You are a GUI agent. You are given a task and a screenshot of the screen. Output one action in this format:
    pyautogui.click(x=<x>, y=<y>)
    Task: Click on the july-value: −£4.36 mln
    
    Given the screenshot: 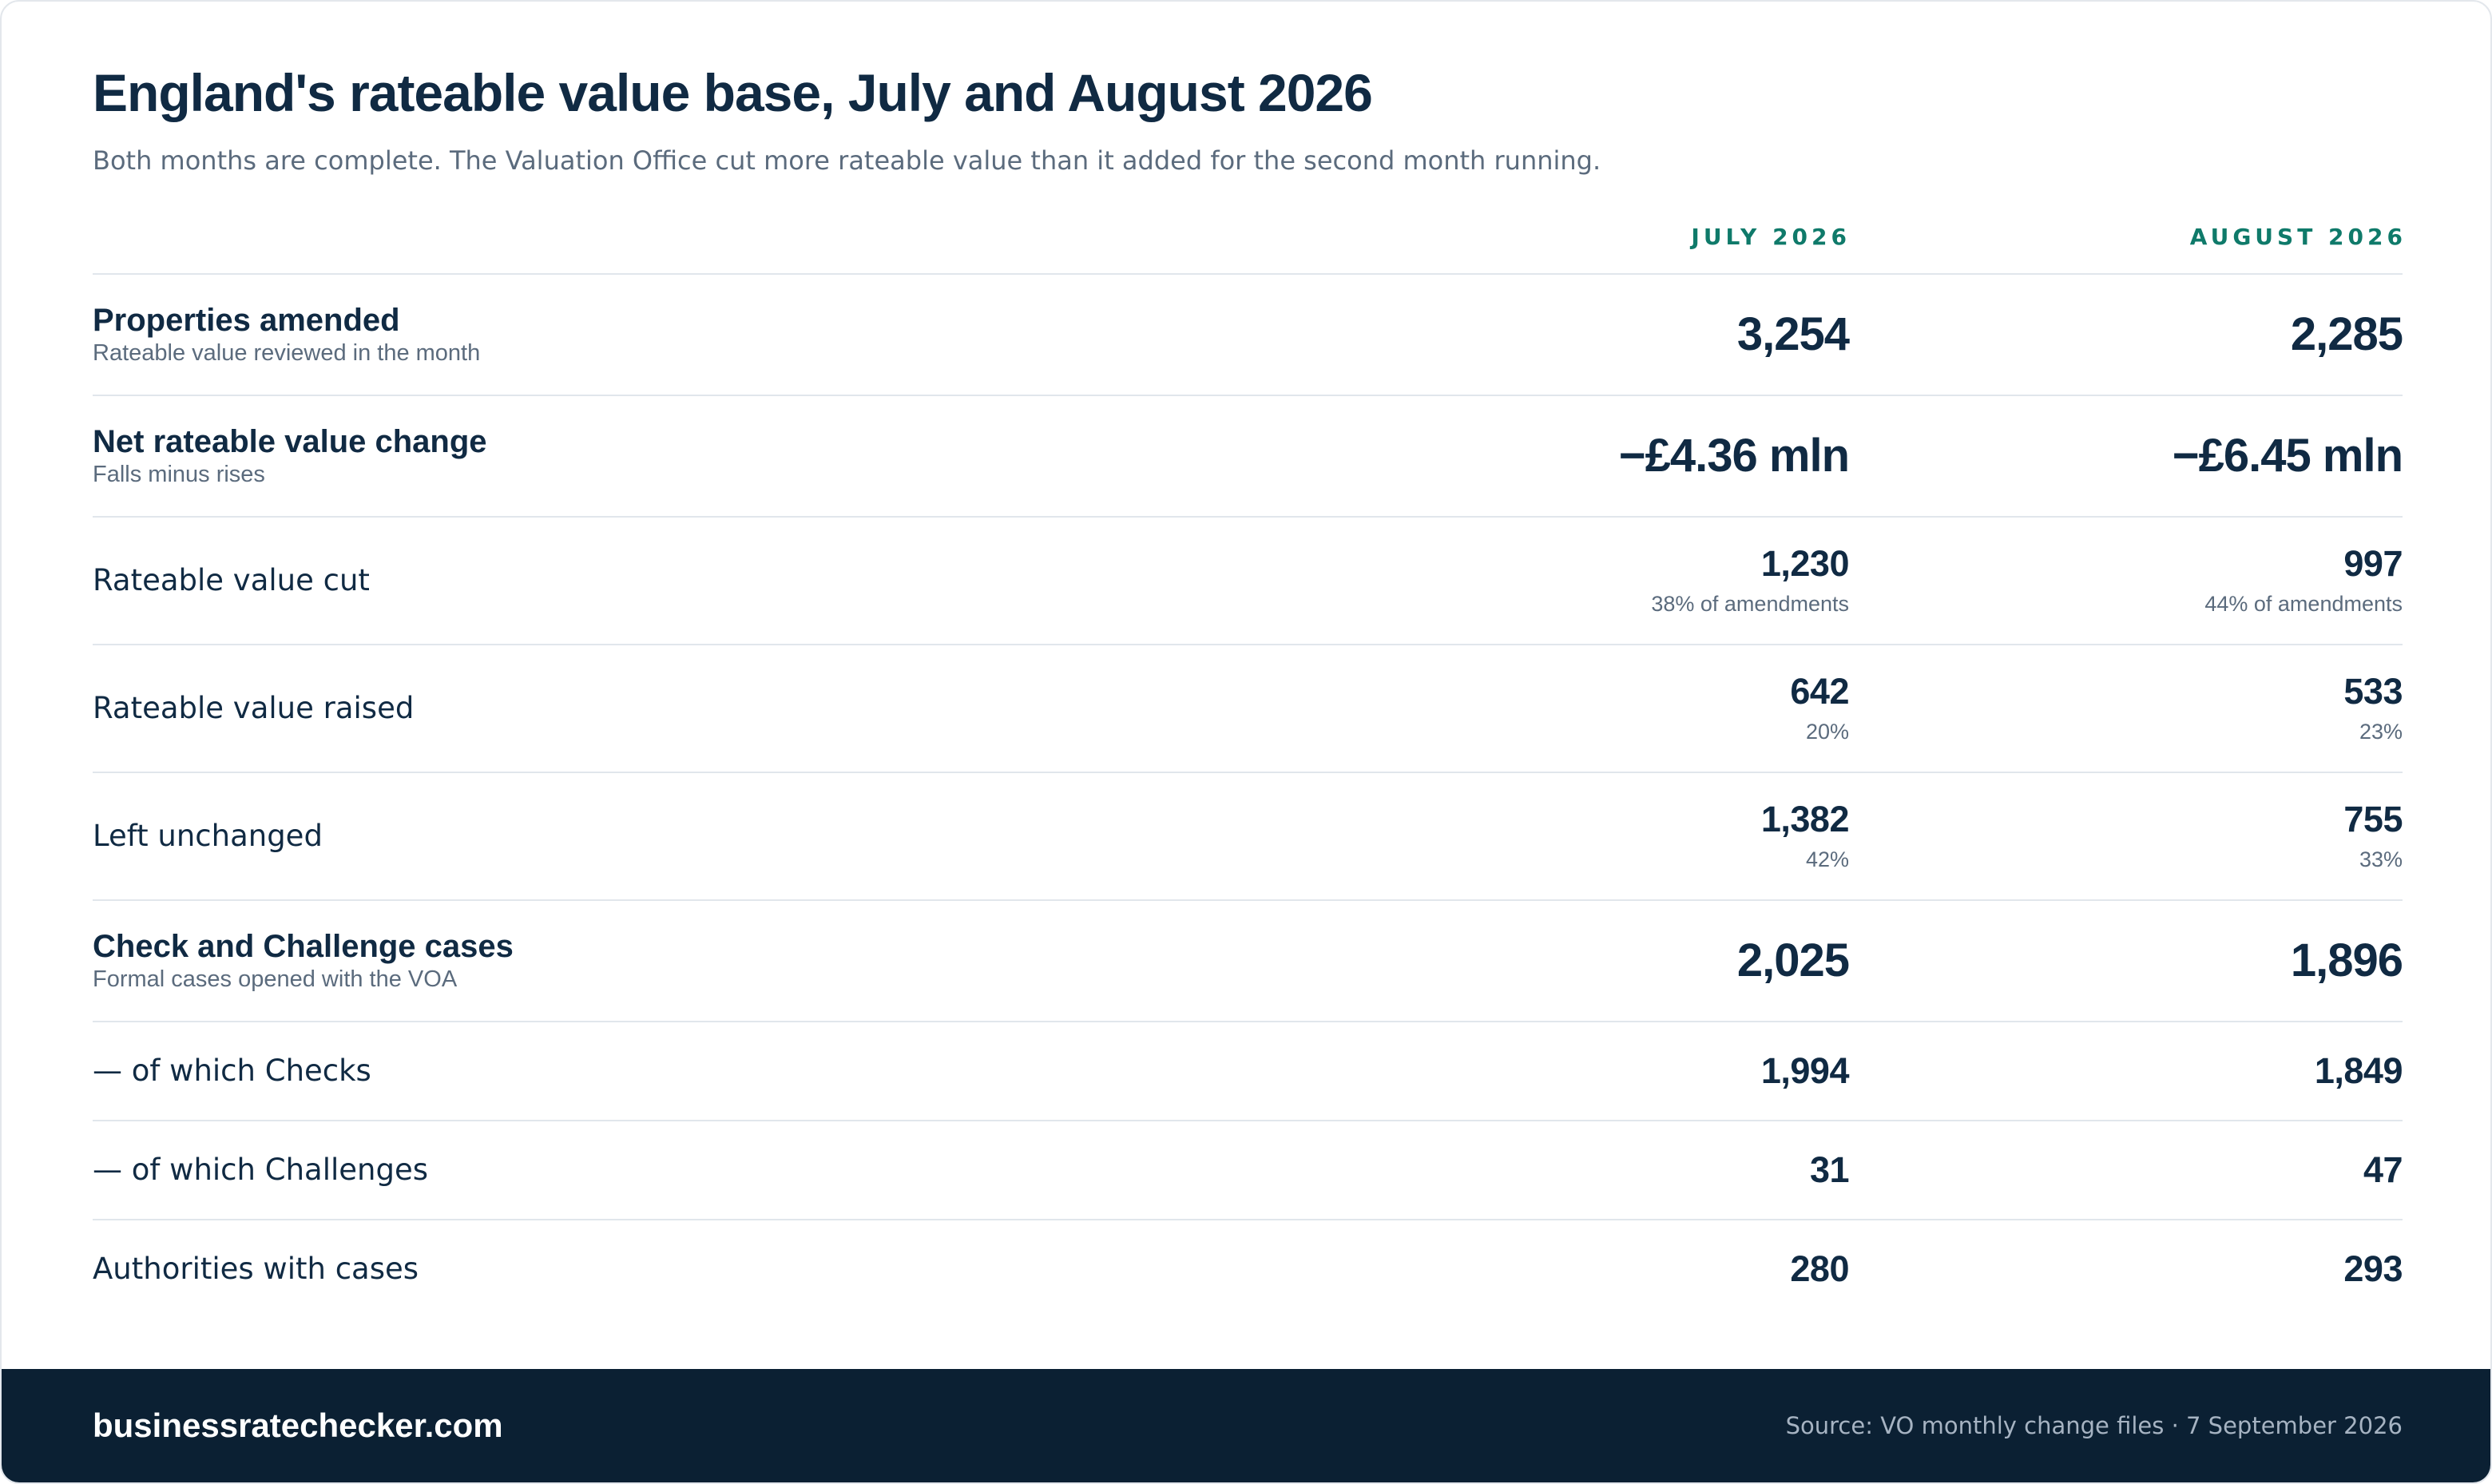 What is the action you would take?
    pyautogui.click(x=1734, y=456)
    